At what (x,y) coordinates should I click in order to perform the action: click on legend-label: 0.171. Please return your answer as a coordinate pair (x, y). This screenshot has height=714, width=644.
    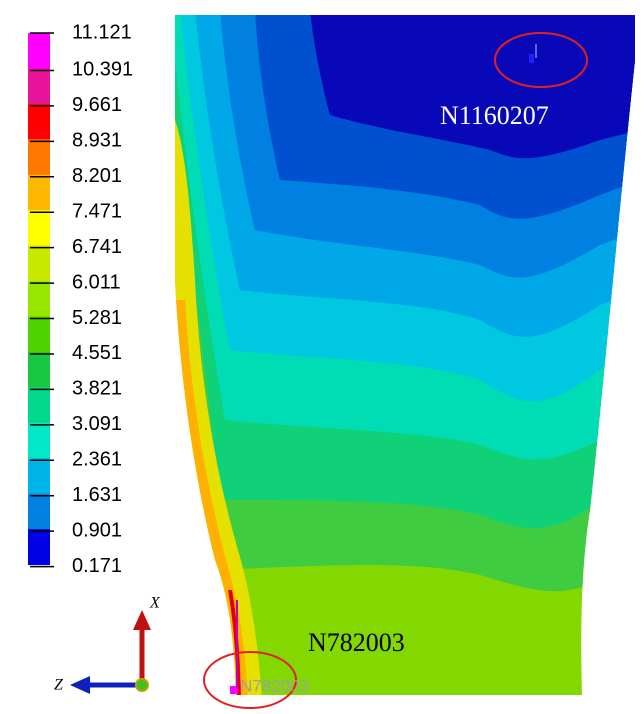
    Looking at the image, I should click on (97, 566).